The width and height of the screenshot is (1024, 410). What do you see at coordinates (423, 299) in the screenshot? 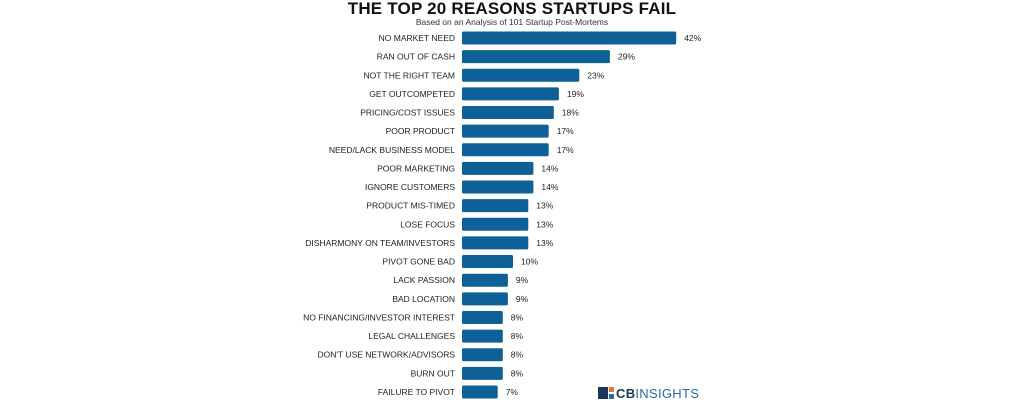
I see `category-label: BAD LOCATION` at bounding box center [423, 299].